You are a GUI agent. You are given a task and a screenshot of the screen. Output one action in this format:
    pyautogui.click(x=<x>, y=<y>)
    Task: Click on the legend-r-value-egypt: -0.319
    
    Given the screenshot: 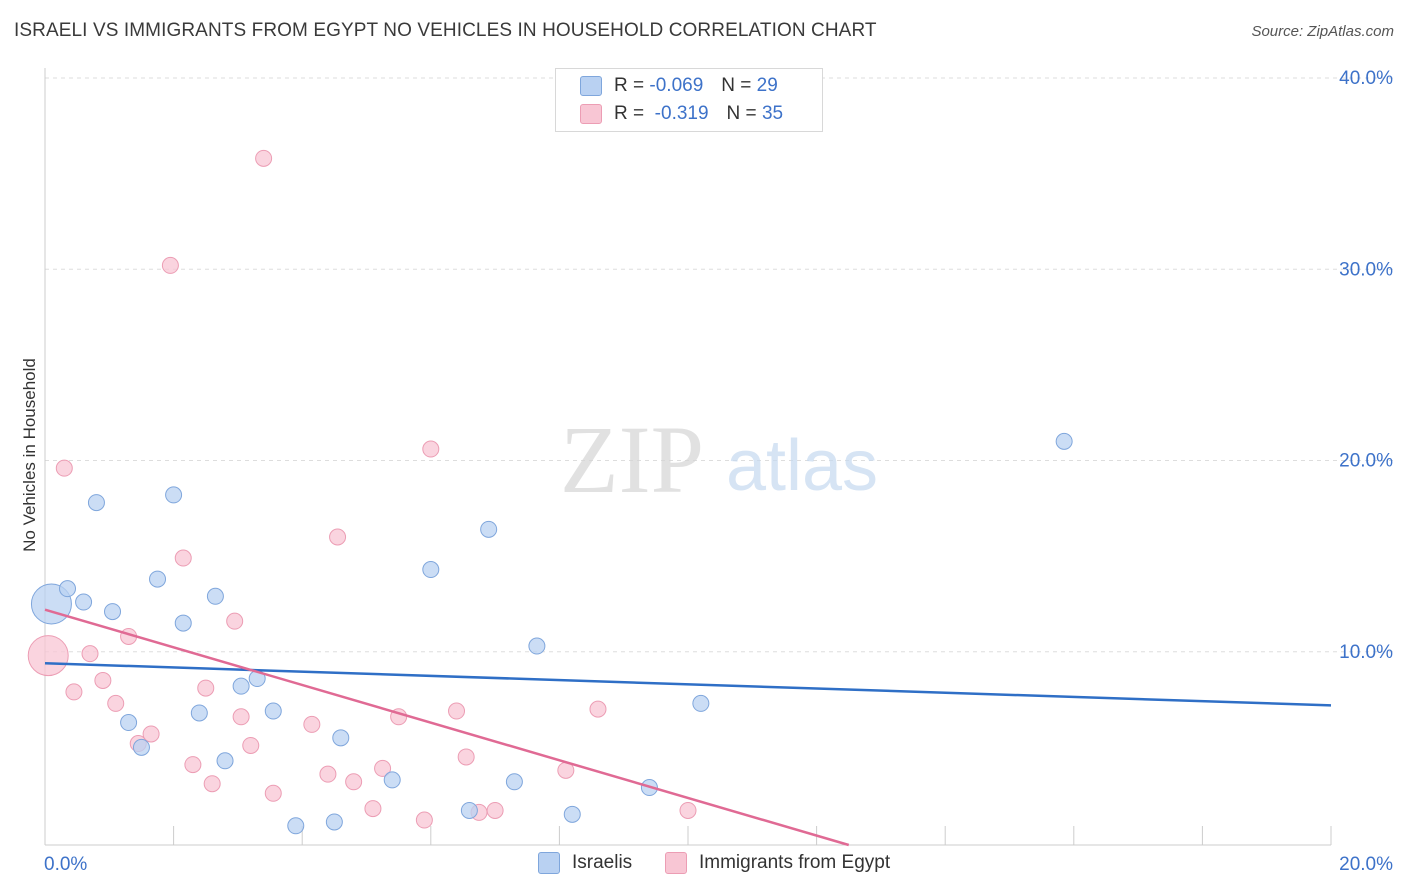 What is the action you would take?
    pyautogui.click(x=681, y=113)
    